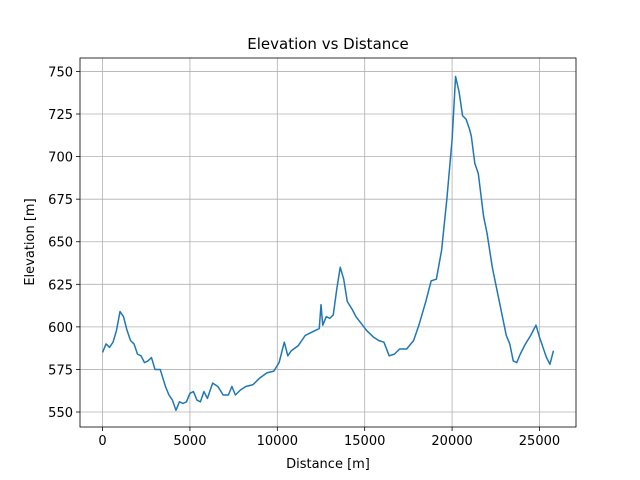 The width and height of the screenshot is (640, 480). What do you see at coordinates (30, 241) in the screenshot?
I see `y-axis-label: Elevation [m]` at bounding box center [30, 241].